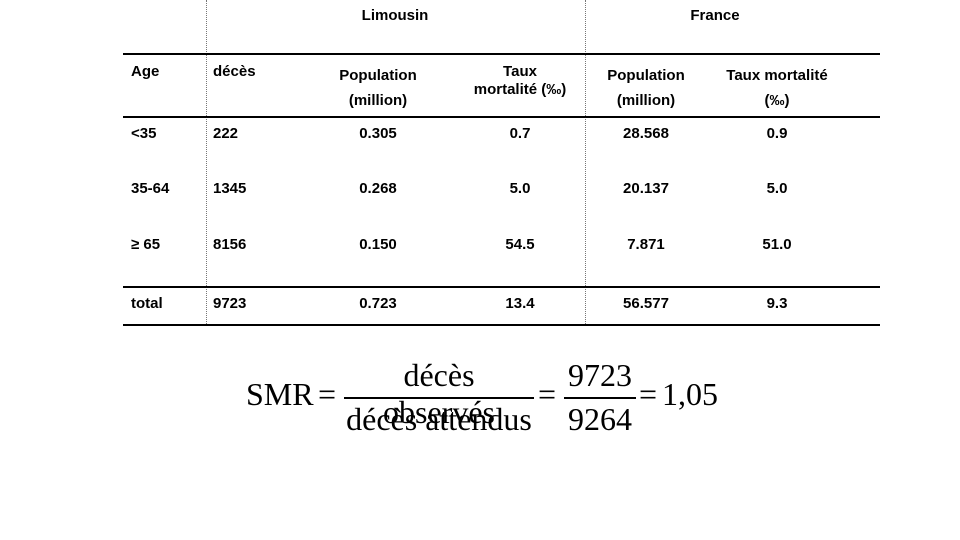  Describe the element at coordinates (145, 71) in the screenshot. I see `col-header-age: Age` at that location.